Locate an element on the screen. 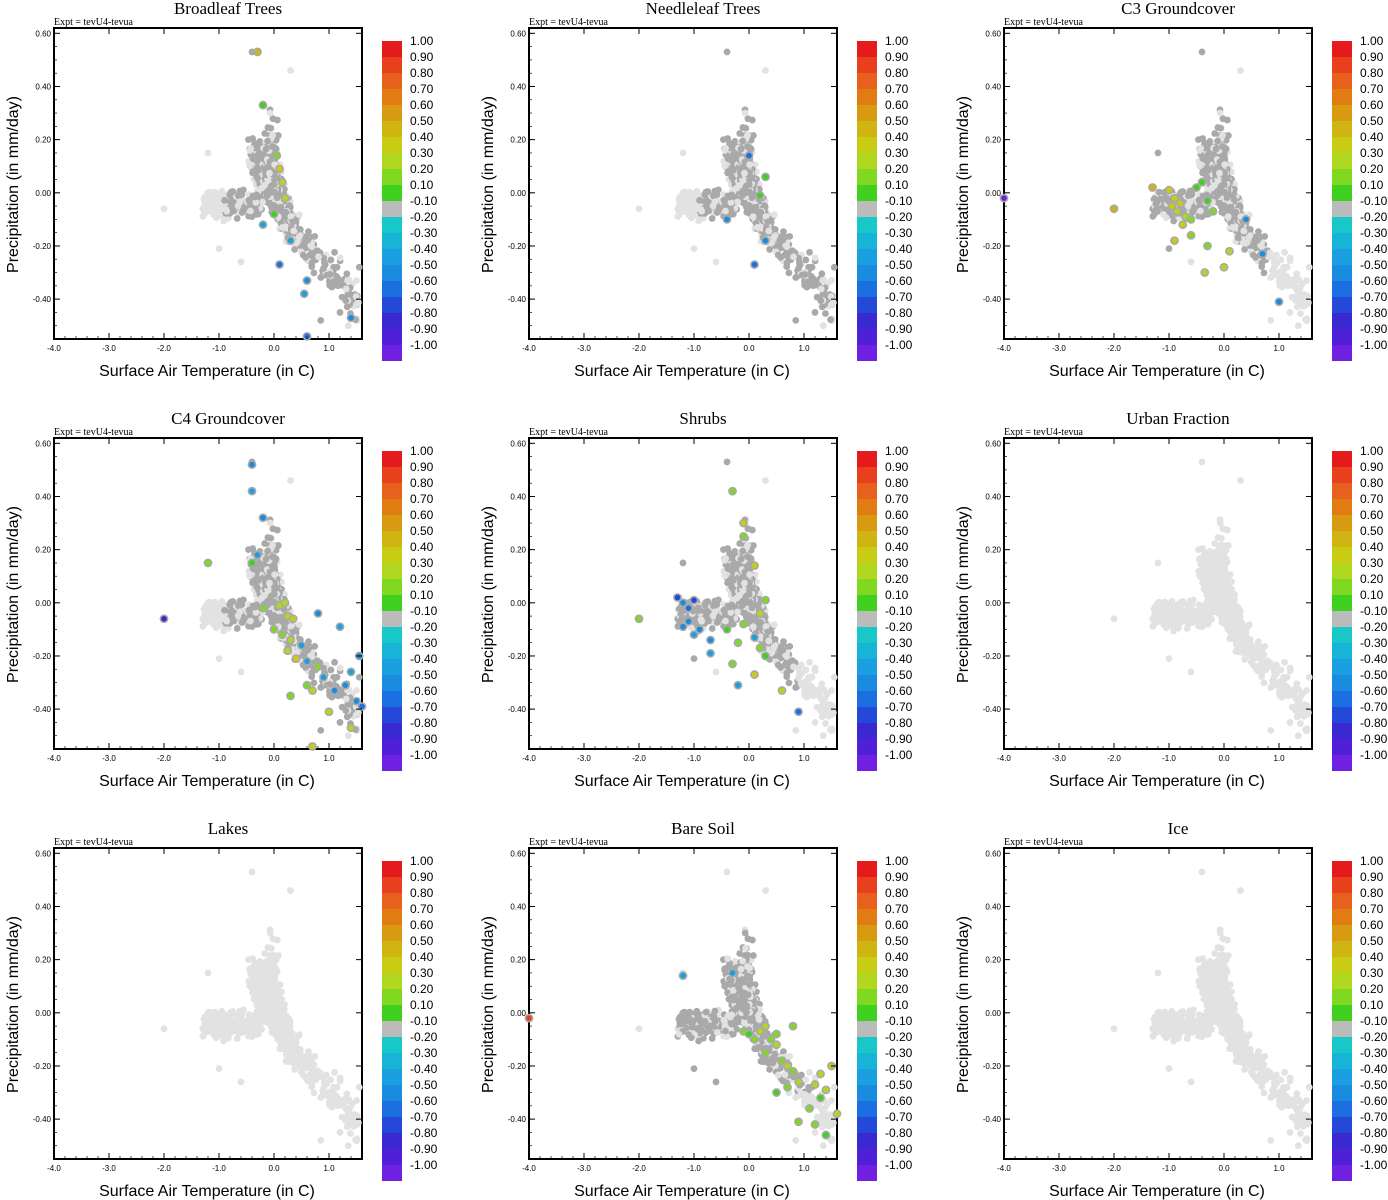 Image resolution: width=1388 pixels, height=1200 pixels. x-tick-label: 1.0 is located at coordinates (329, 348).